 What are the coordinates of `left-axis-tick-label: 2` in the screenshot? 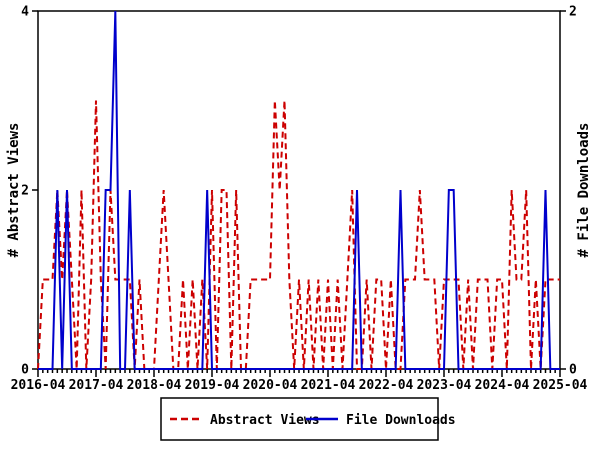 It's located at (25, 191).